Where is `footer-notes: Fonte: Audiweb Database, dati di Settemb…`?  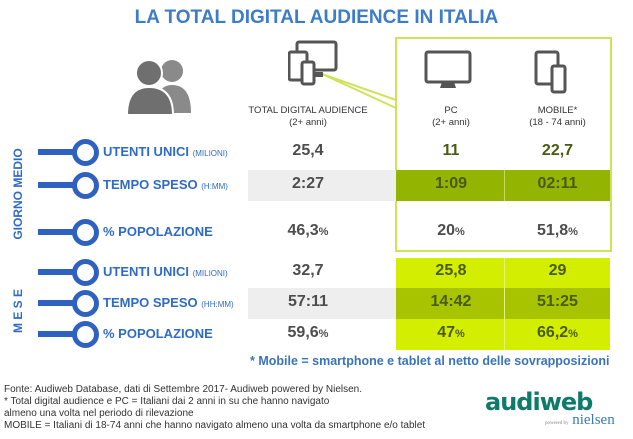 footer-notes: Fonte: Audiweb Database, dati di Settemb… is located at coordinates (214, 408).